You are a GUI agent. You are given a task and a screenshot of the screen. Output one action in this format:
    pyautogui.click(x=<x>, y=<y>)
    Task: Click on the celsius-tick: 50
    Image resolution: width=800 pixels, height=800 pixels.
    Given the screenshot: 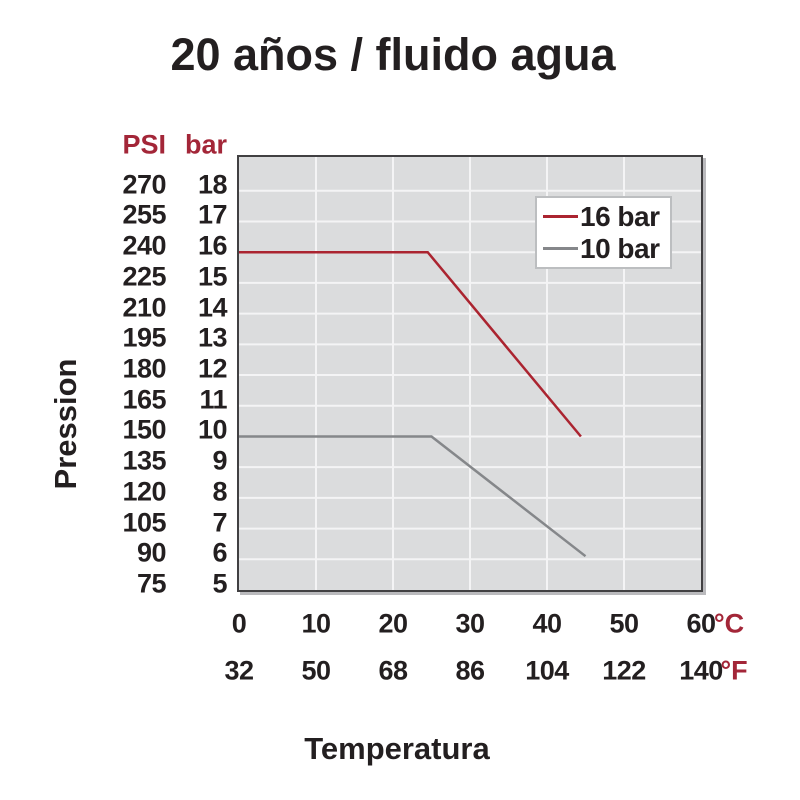 What is the action you would take?
    pyautogui.click(x=624, y=623)
    